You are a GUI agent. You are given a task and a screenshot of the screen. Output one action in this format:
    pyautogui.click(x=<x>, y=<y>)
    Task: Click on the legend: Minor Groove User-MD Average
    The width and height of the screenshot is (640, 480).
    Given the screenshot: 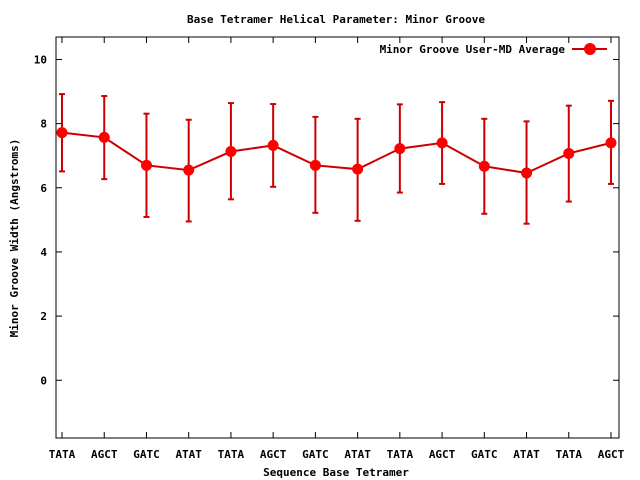 What is the action you would take?
    pyautogui.click(x=493, y=49)
    